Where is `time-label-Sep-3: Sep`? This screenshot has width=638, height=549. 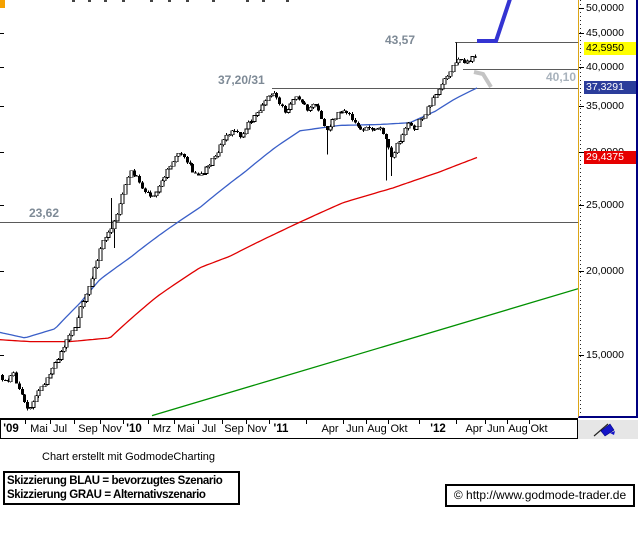 time-label-Sep-3: Sep is located at coordinates (88, 429).